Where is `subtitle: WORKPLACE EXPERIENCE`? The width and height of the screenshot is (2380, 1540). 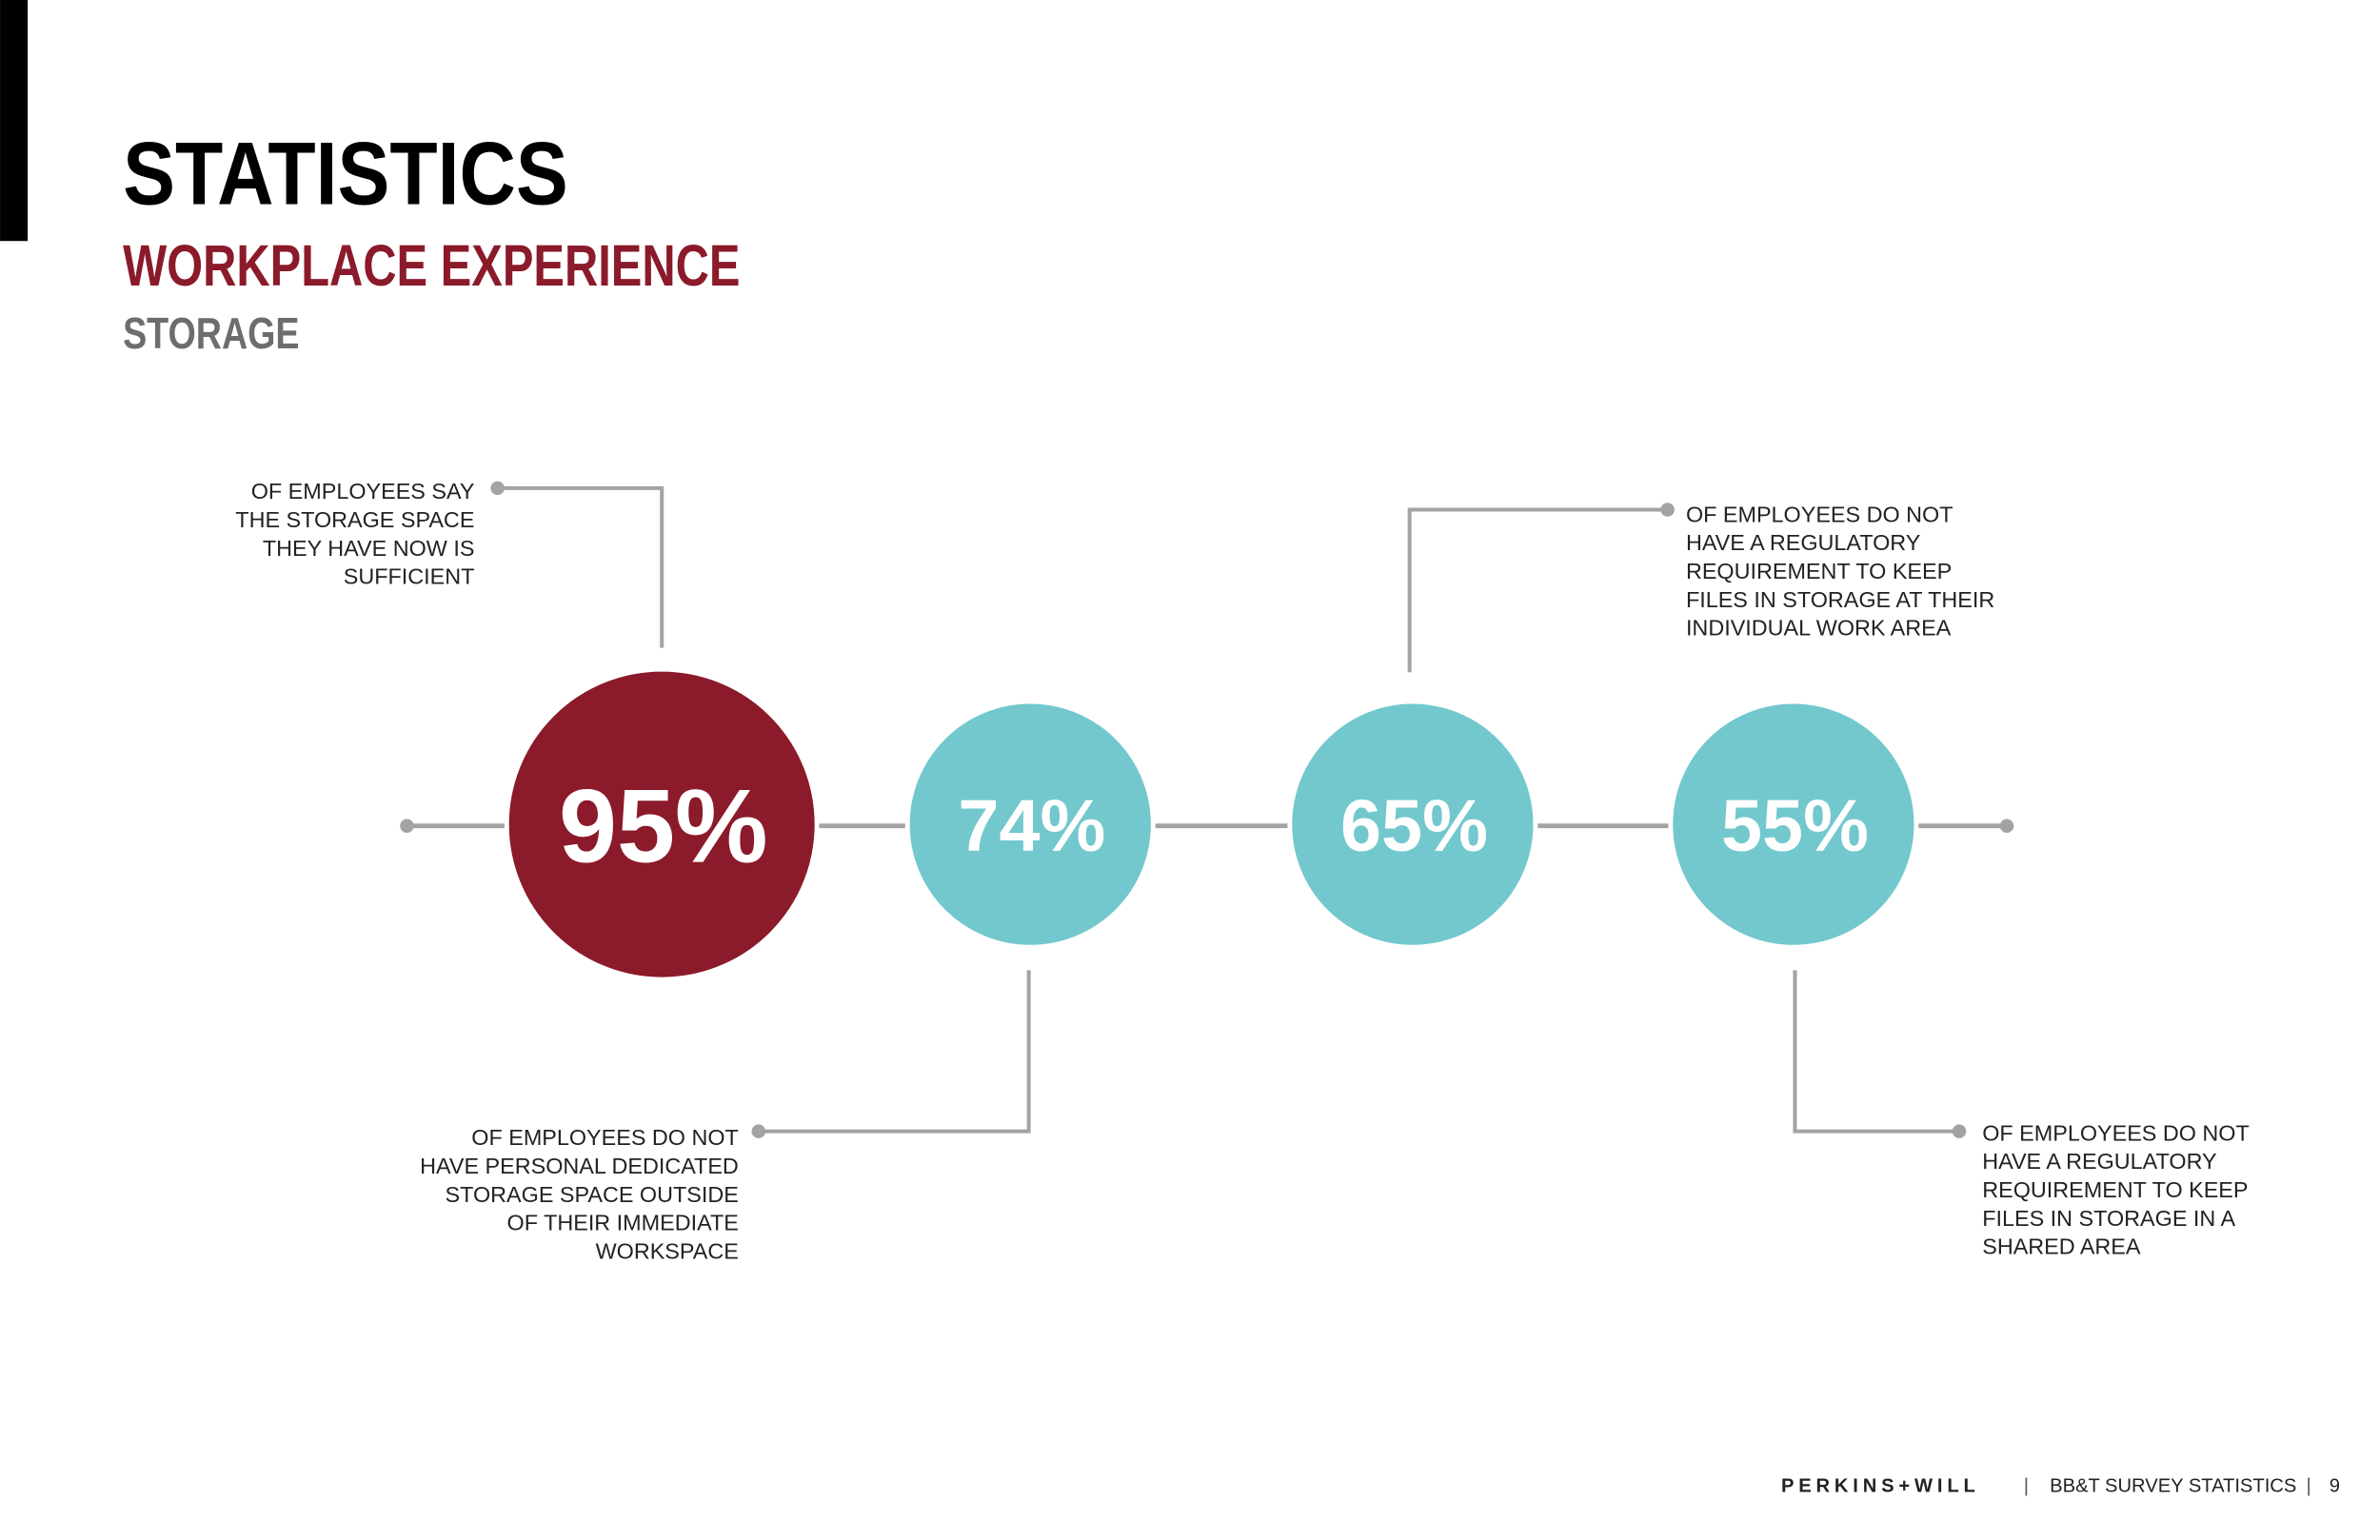 subtitle: WORKPLACE EXPERIENCE is located at coordinates (431, 265).